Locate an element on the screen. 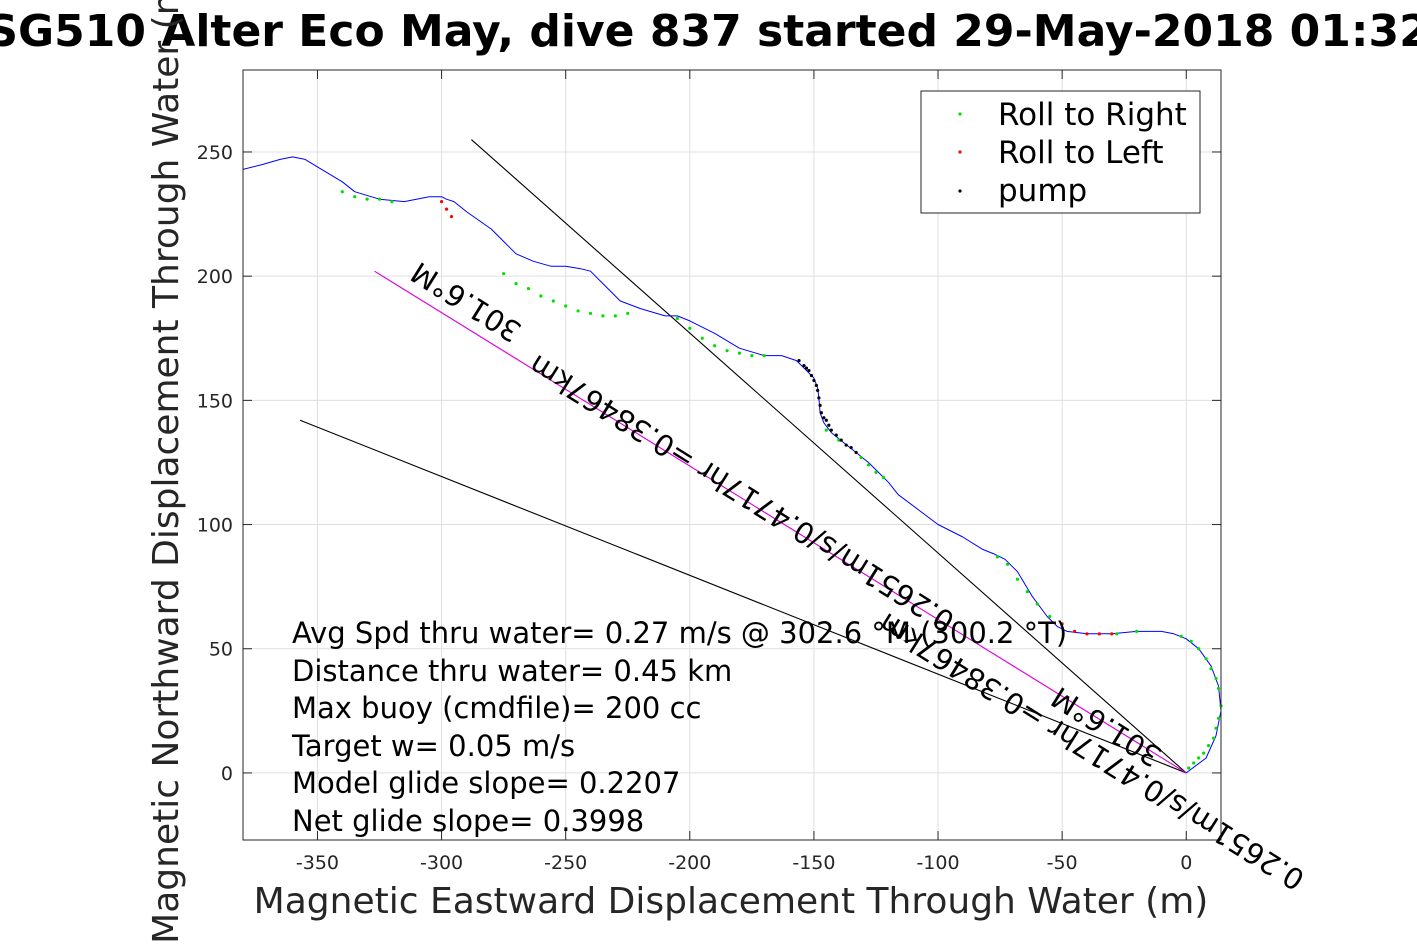 The width and height of the screenshot is (1417, 945). stat-model-glide: Model glide slope= 0.2207 is located at coordinates (486, 783).